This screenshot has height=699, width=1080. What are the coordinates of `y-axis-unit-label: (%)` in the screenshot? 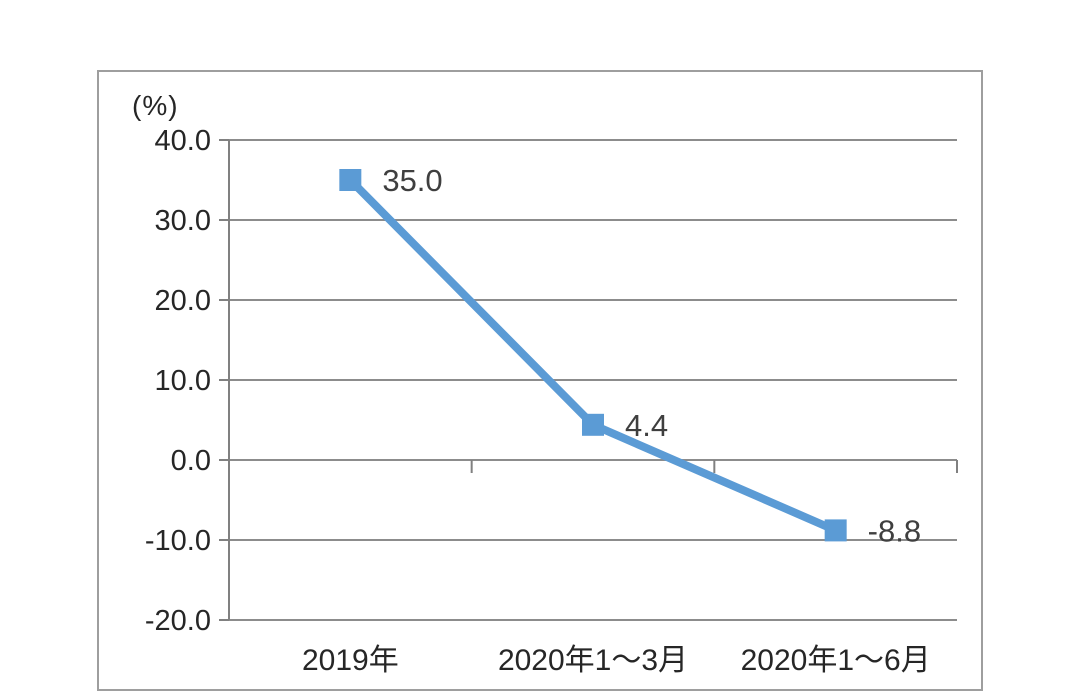 It's located at (155, 105).